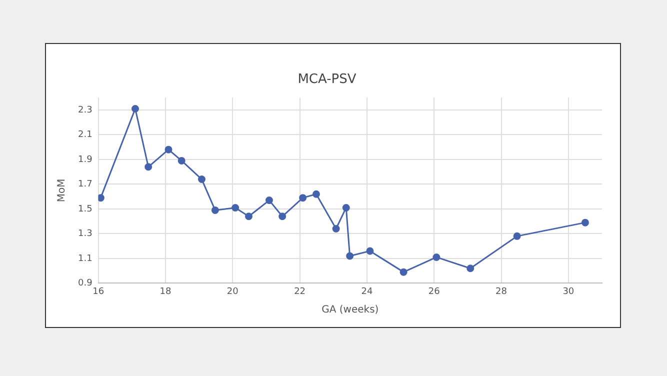 The image size is (667, 376). Describe the element at coordinates (350, 310) in the screenshot. I see `x-axis-title: GA (weeks)` at that location.